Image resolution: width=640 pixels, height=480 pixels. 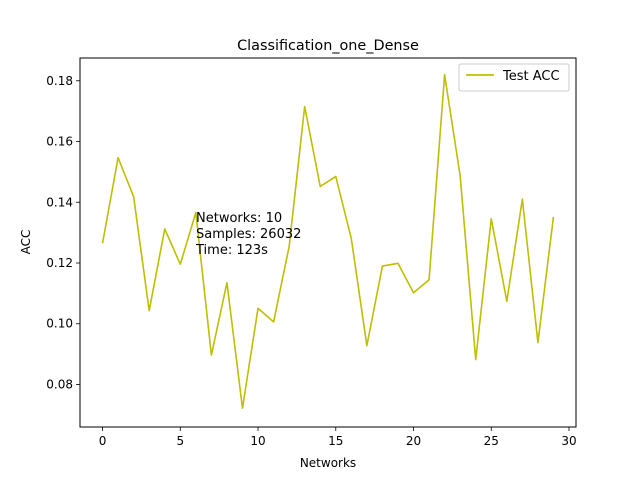 What do you see at coordinates (59, 324) in the screenshot?
I see `y-tick-label: 0.10` at bounding box center [59, 324].